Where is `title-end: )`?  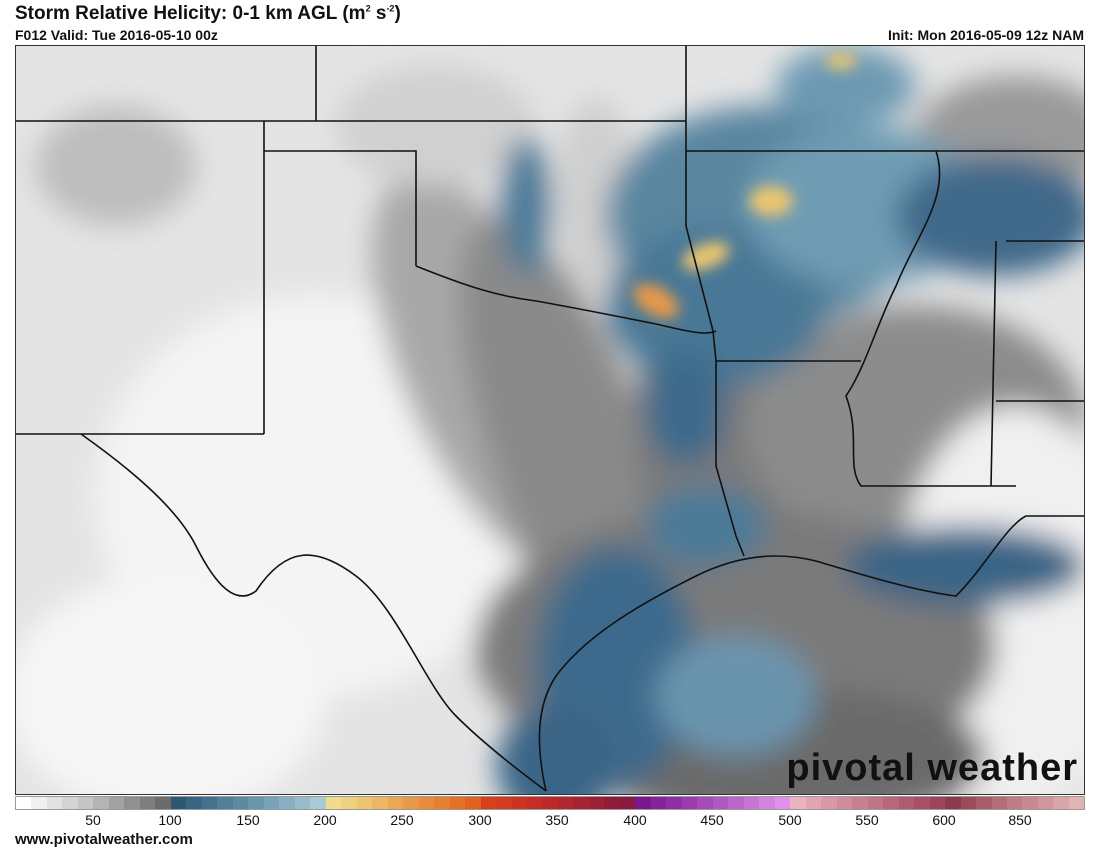 title-end: ) is located at coordinates (397, 13).